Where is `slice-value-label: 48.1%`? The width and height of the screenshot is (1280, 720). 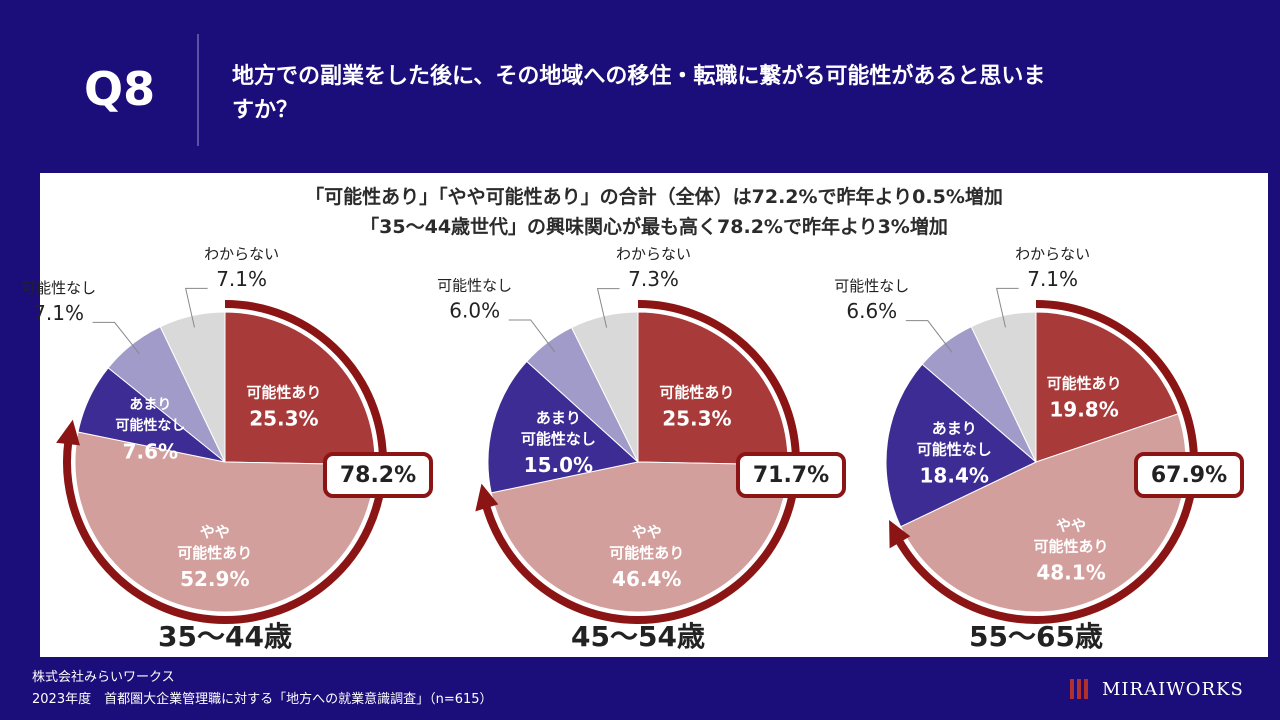
slice-value-label: 48.1% is located at coordinates (1070, 573).